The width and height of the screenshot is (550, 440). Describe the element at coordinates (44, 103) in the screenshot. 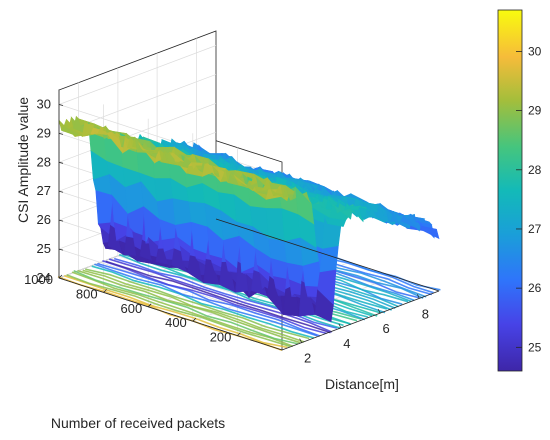

I see `z-tick-label: 30` at that location.